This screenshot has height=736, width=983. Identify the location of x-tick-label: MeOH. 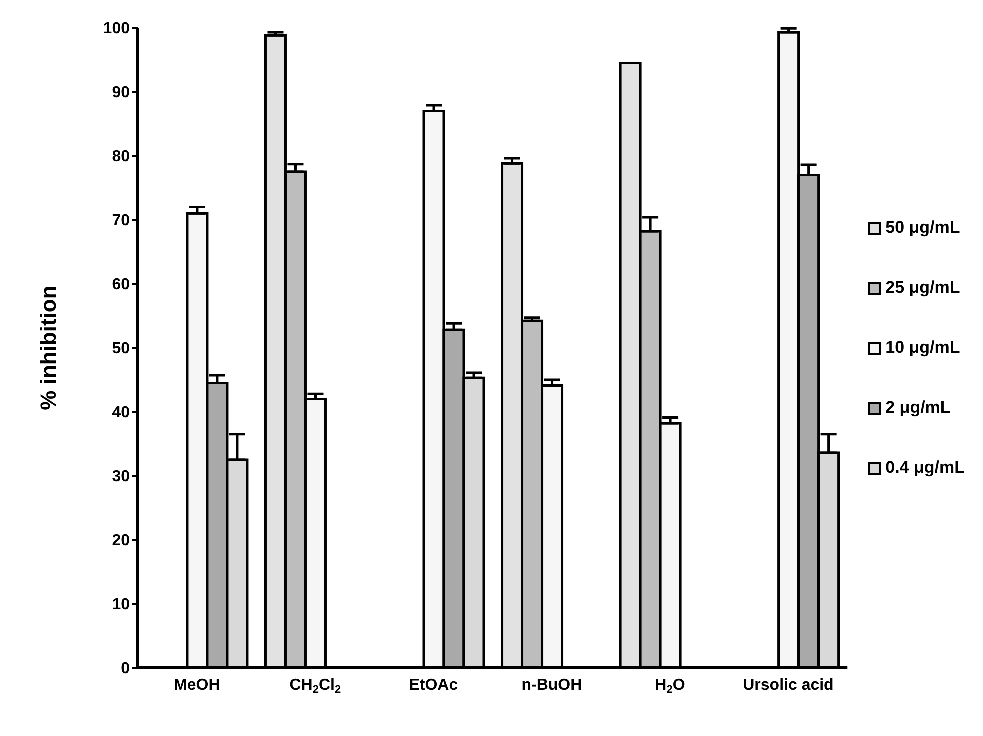
(197, 685).